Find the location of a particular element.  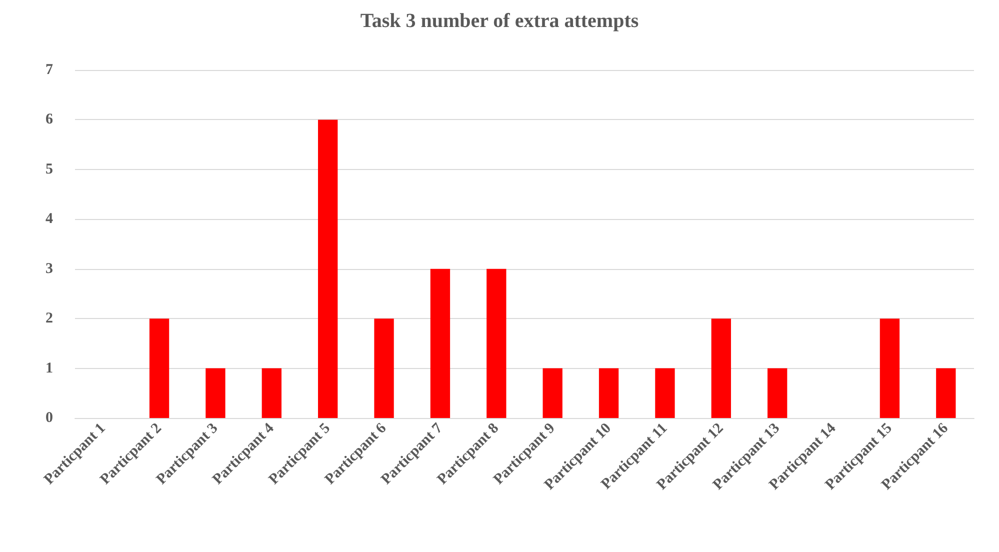

y-tick-label: 1 is located at coordinates (49, 368).